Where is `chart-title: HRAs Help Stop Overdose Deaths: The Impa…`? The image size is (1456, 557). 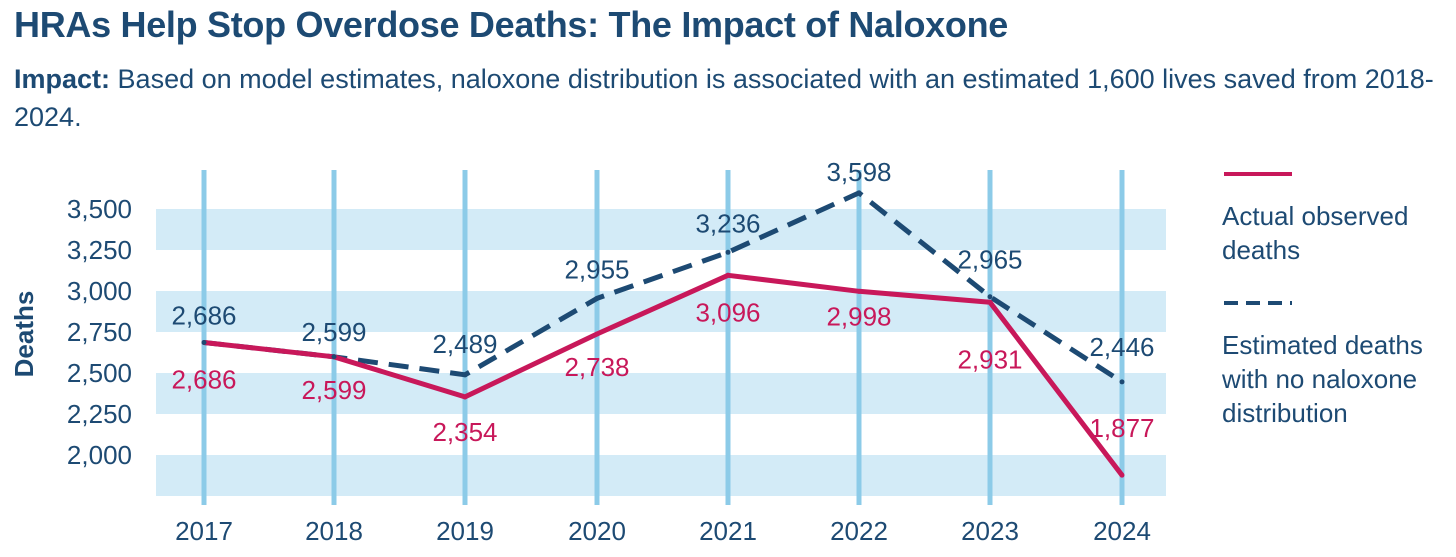
chart-title: HRAs Help Stop Overdose Deaths: The Impa… is located at coordinates (511, 24).